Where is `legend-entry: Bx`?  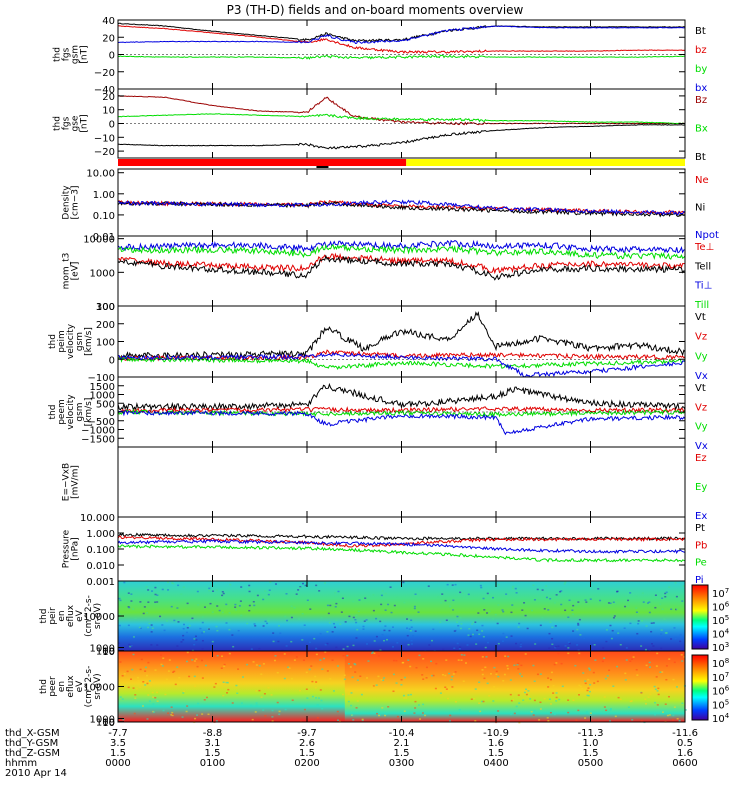 legend-entry: Bx is located at coordinates (701, 129).